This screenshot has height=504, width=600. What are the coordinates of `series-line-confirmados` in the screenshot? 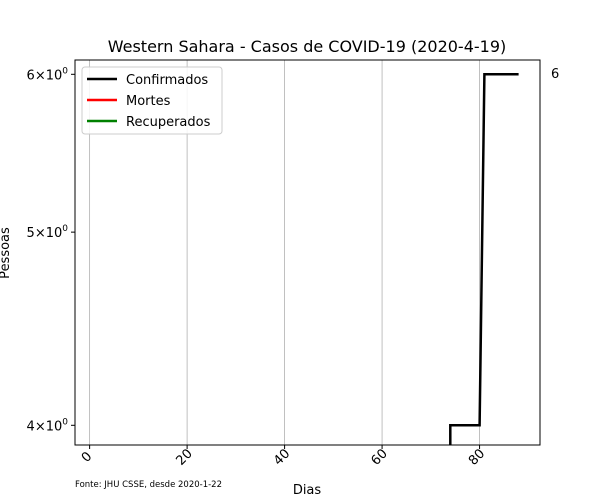 It's located at (484, 259).